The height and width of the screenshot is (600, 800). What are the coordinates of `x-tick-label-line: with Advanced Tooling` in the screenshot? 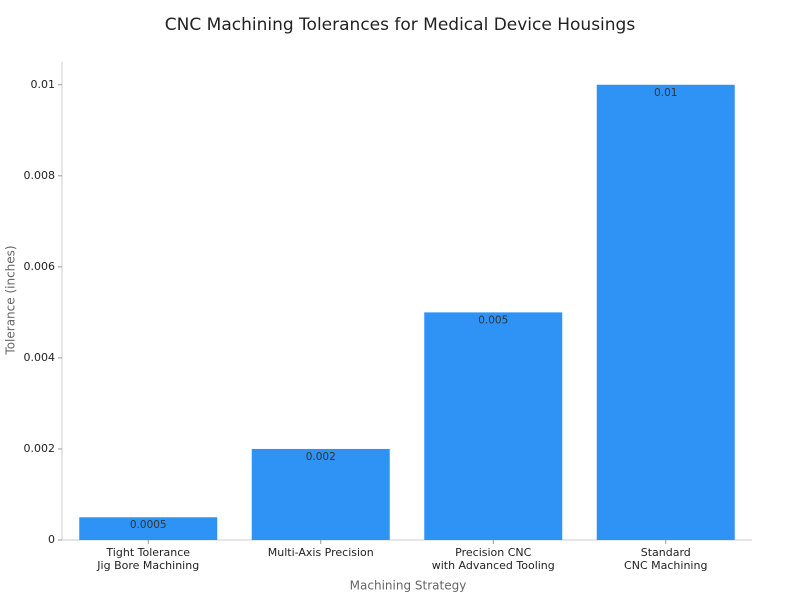 It's located at (493, 565).